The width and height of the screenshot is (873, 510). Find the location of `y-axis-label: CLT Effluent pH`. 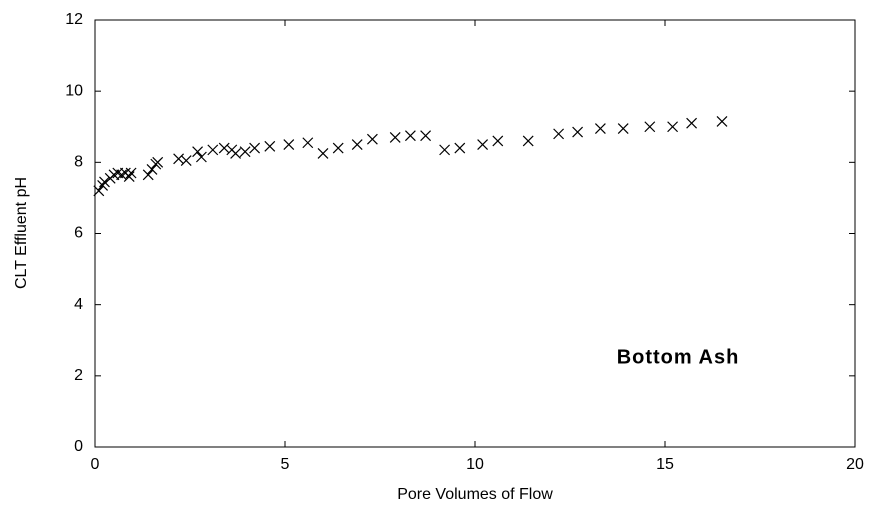

y-axis-label: CLT Effluent pH is located at coordinates (21, 233).